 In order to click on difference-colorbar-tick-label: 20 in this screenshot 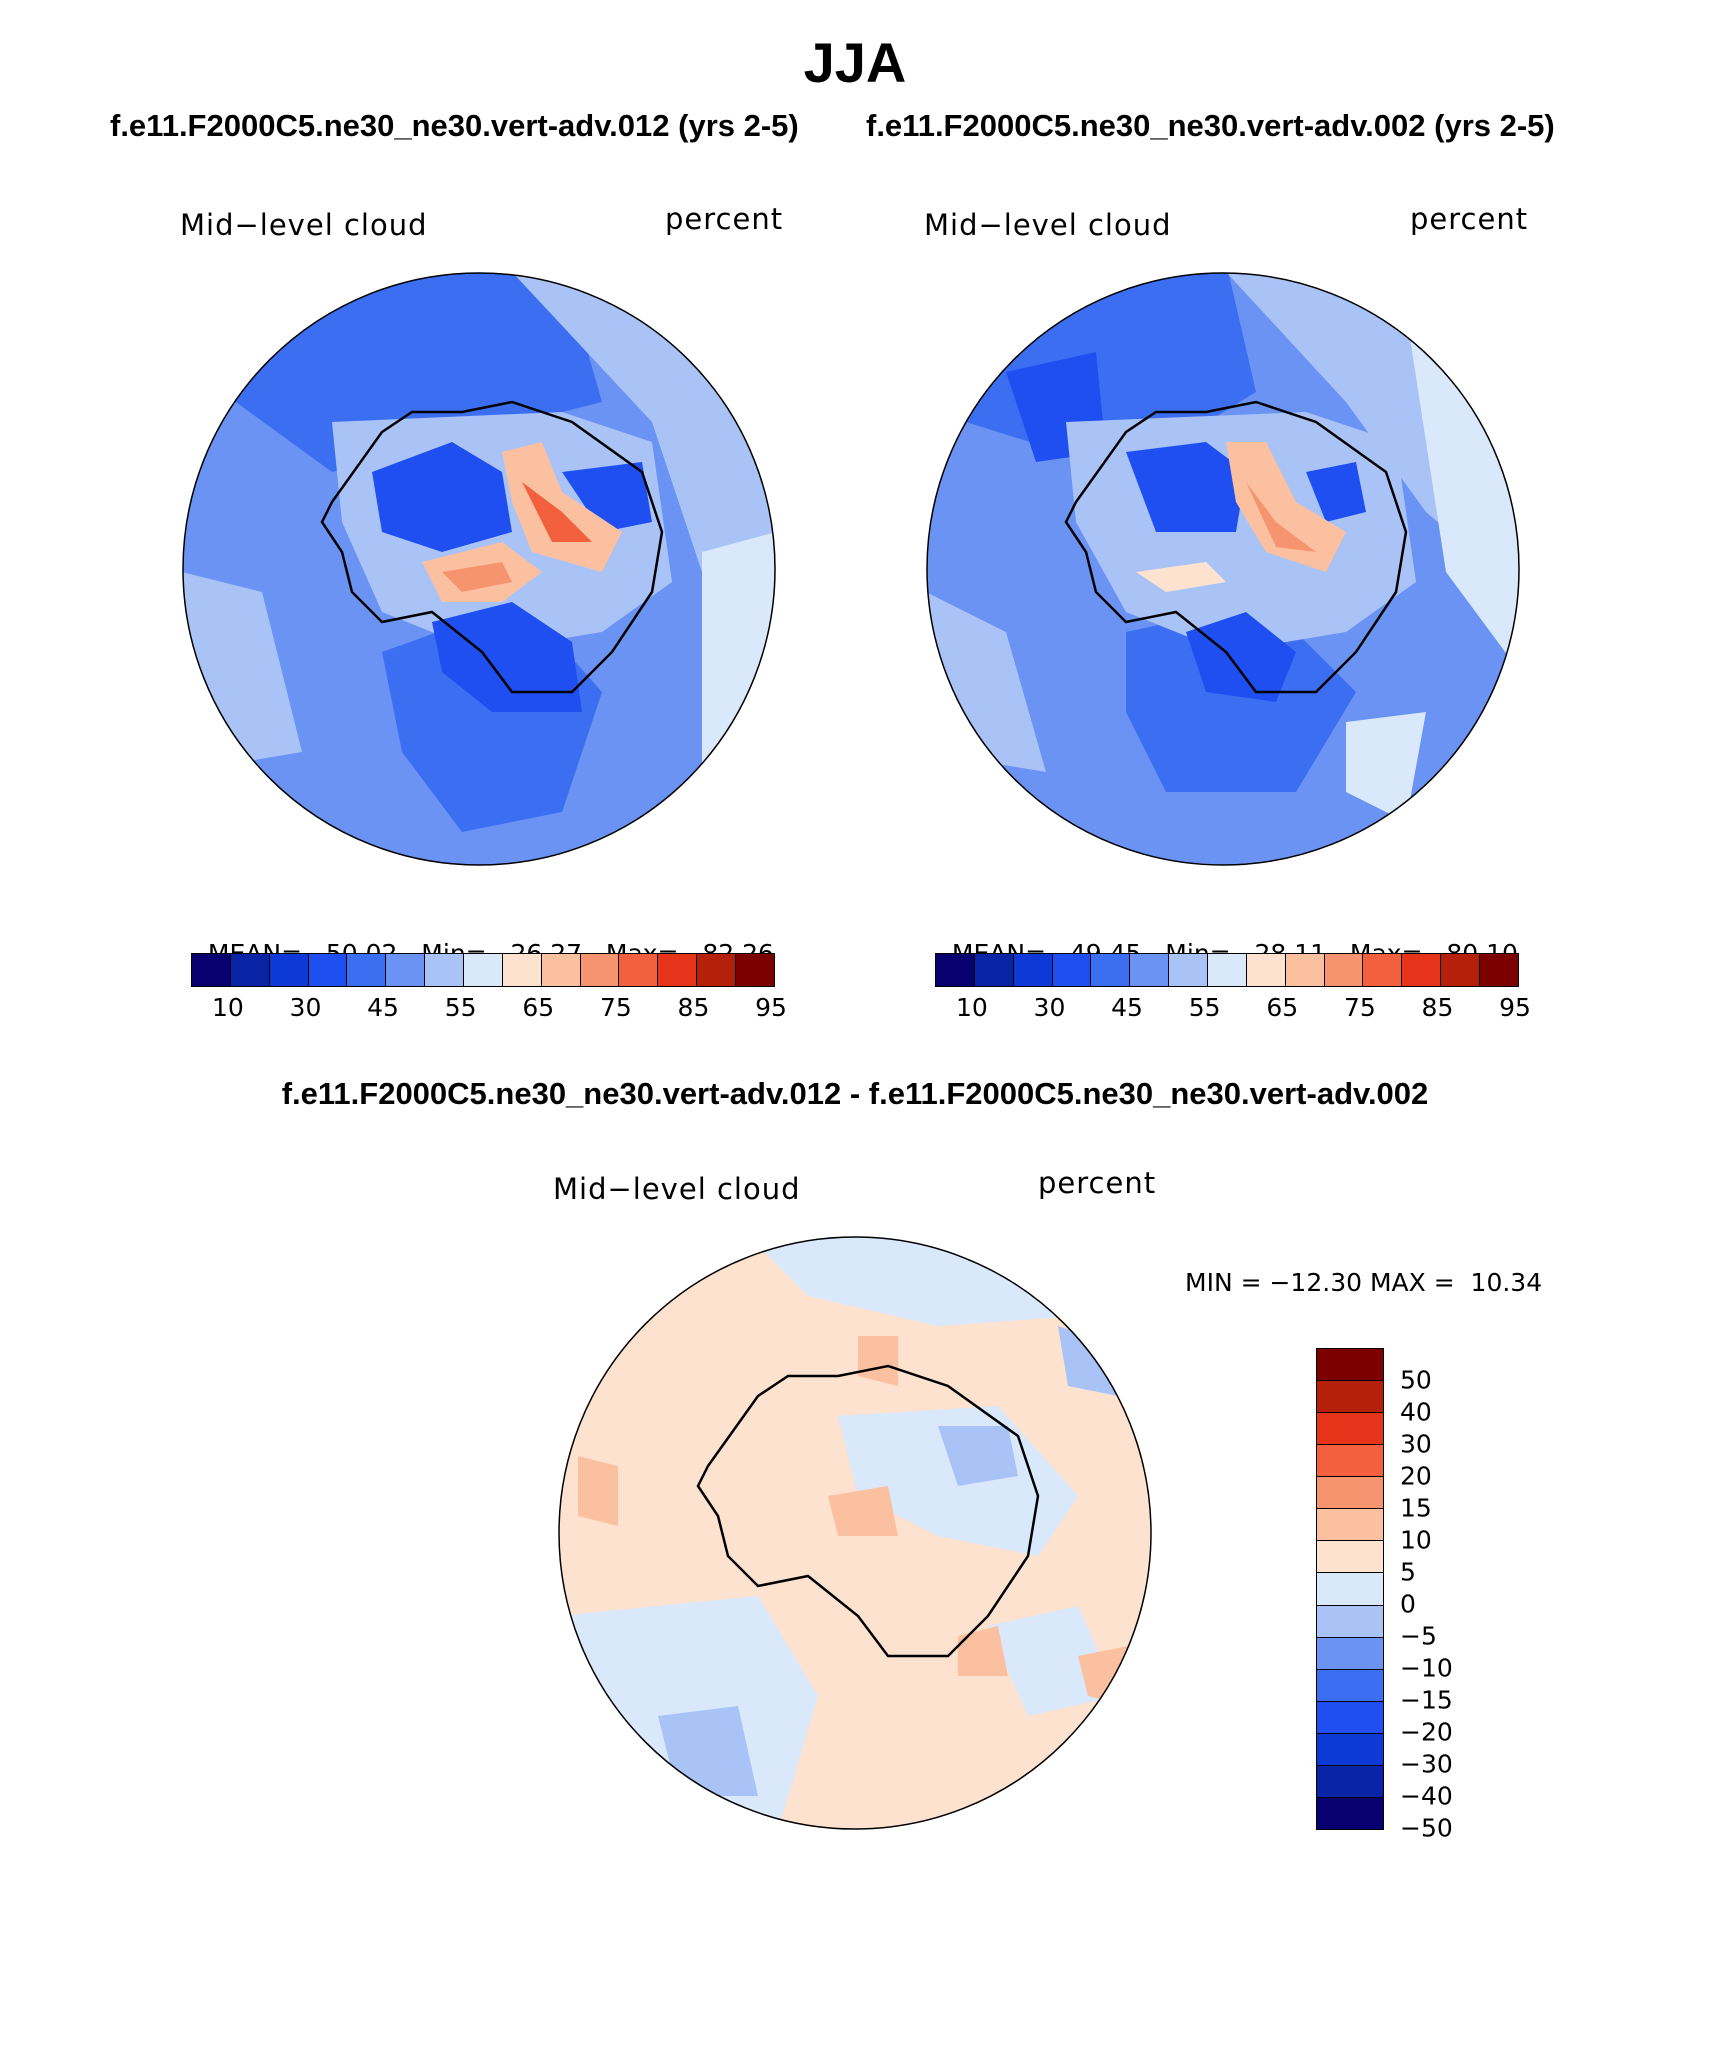, I will do `click(1416, 1476)`.